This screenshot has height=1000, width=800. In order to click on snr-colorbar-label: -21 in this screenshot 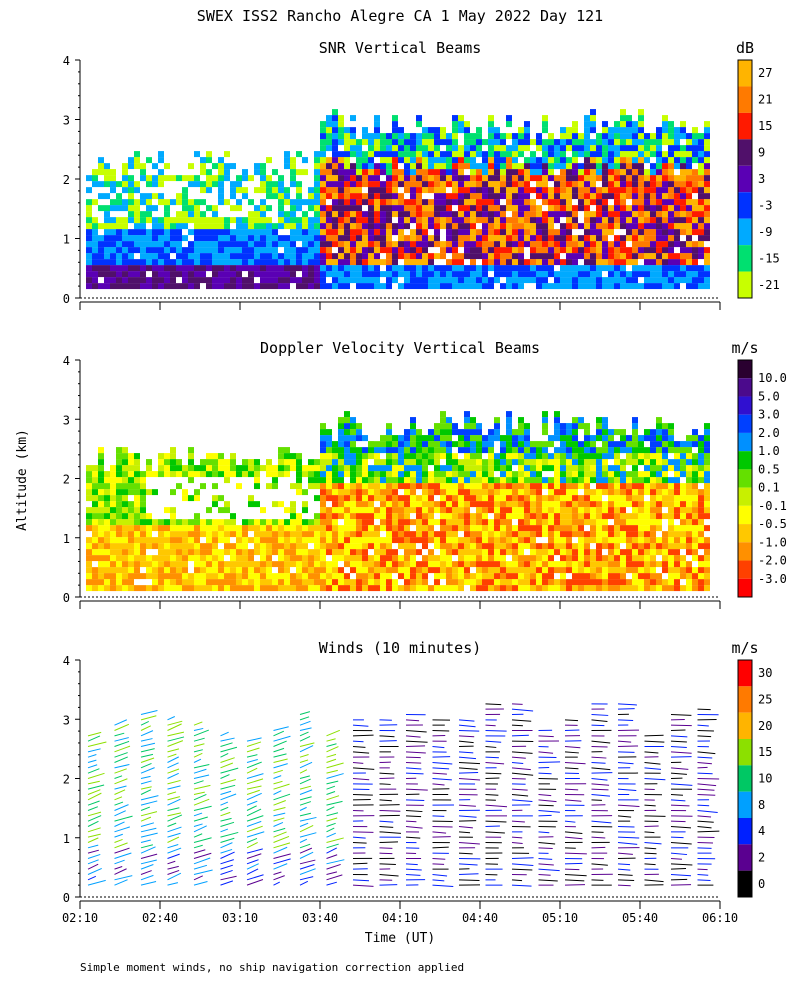, I will do `click(769, 285)`.